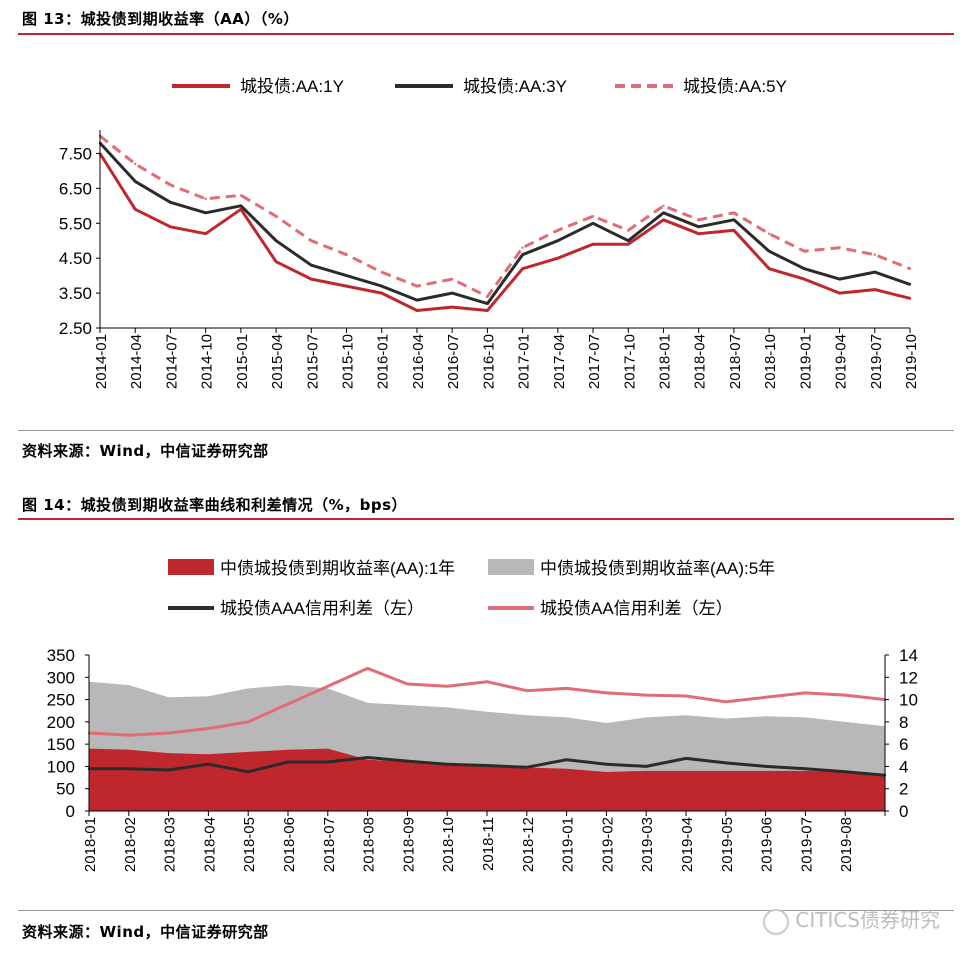 Image resolution: width=968 pixels, height=958 pixels. What do you see at coordinates (369, 844) in the screenshot?
I see `x-tick-label-7: 2018-08` at bounding box center [369, 844].